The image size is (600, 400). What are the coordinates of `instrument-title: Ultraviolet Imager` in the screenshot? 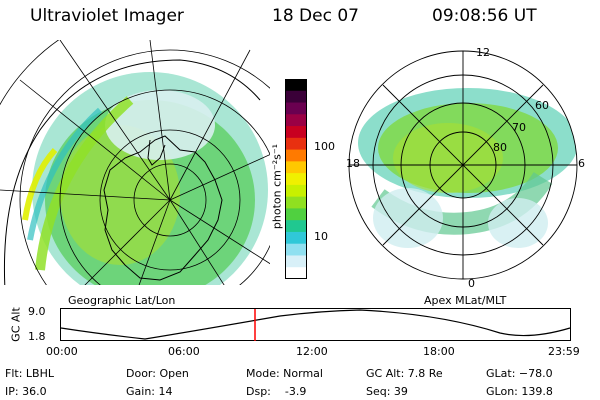 It's located at (107, 16).